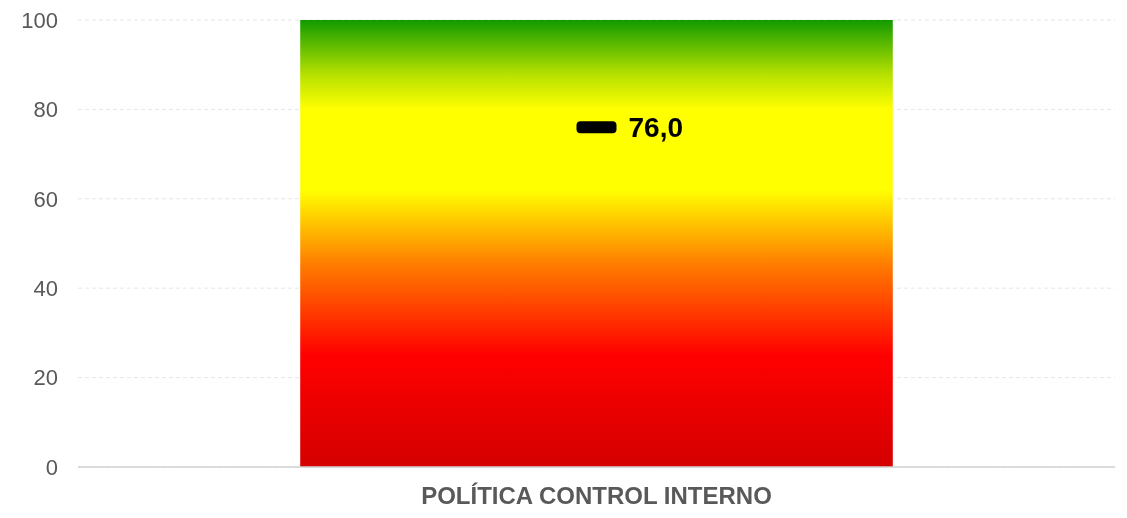  I want to click on y-tick-label: 60, so click(45, 199).